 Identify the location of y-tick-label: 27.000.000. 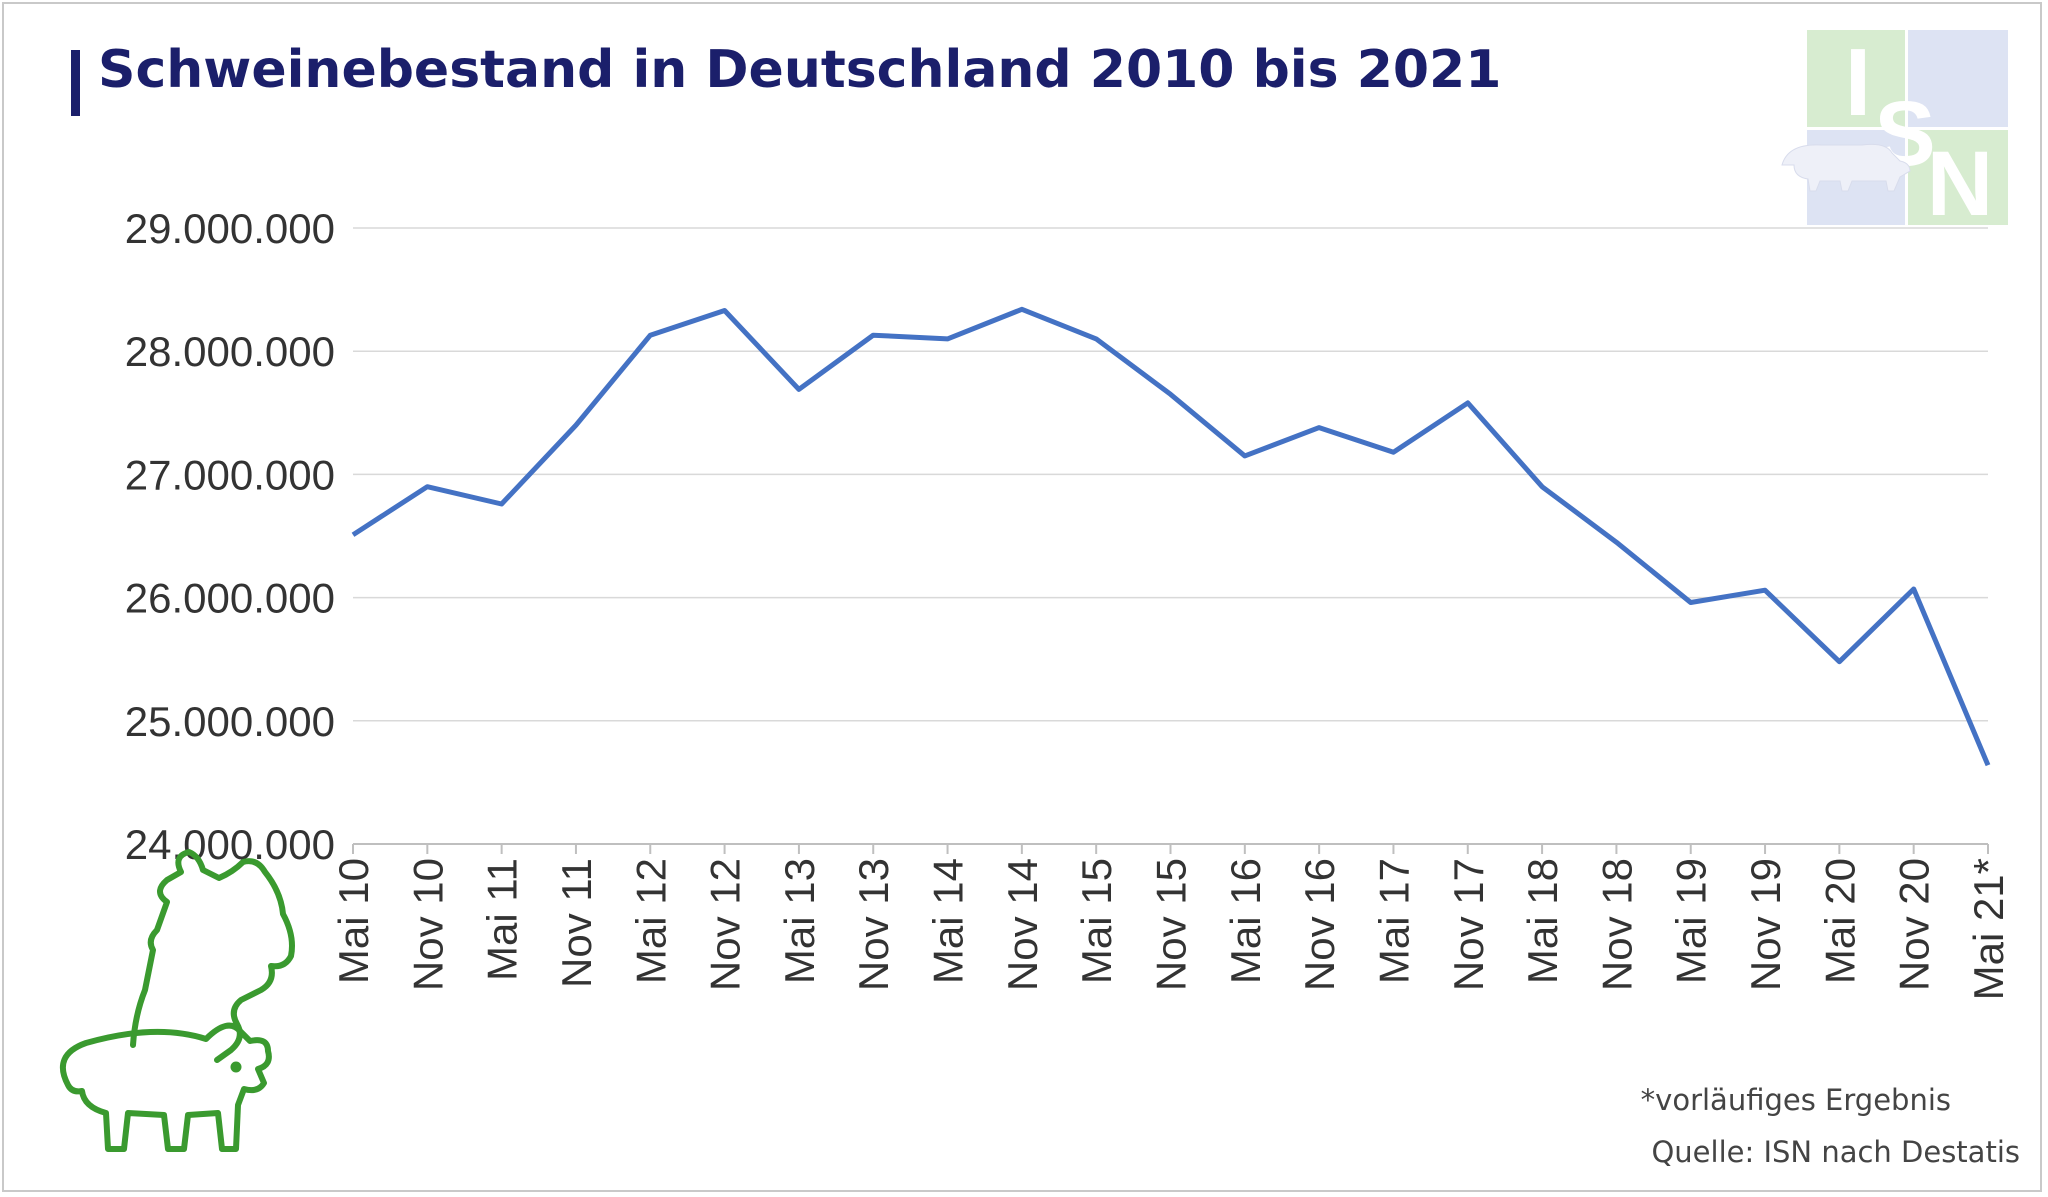
(230, 474).